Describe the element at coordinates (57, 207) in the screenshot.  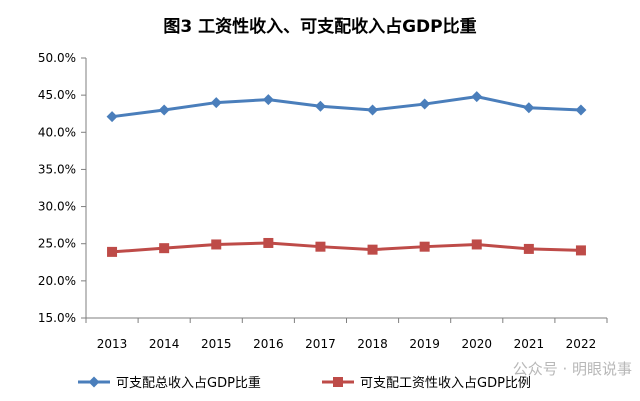
I see `y-tick-label: 30.0%` at that location.